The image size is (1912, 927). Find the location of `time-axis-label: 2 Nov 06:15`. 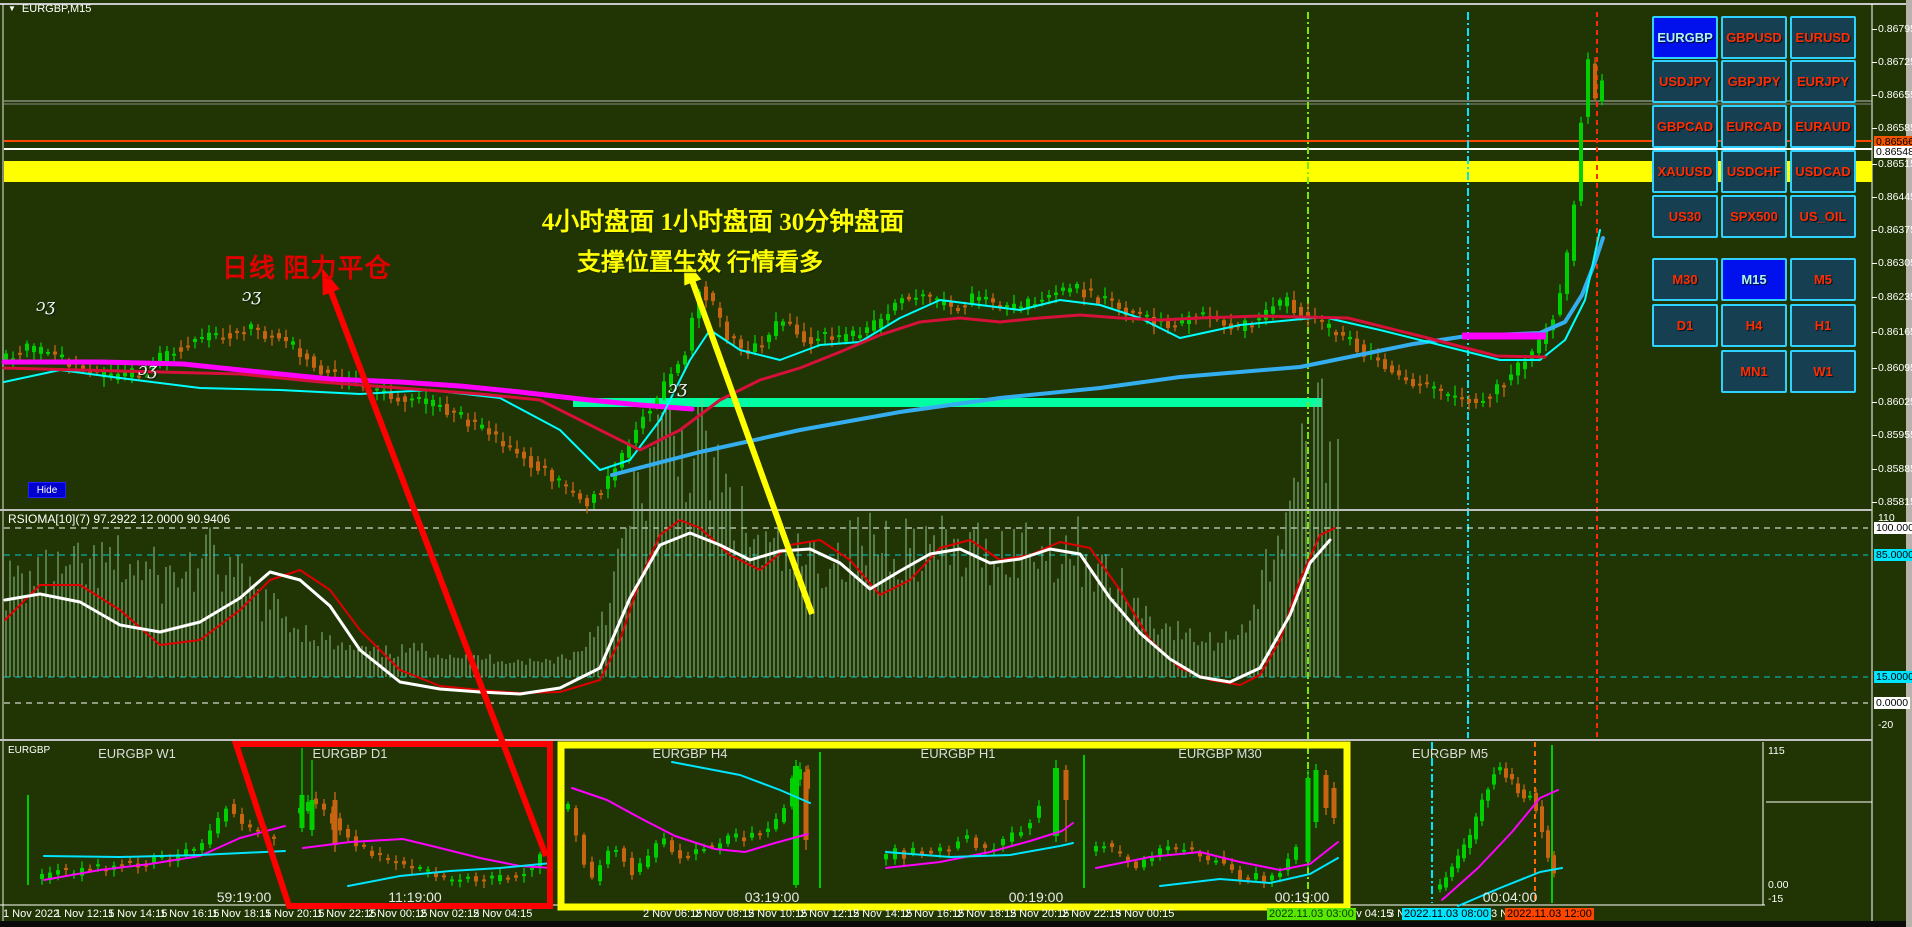

time-axis-label: 2 Nov 06:15 is located at coordinates (673, 914).